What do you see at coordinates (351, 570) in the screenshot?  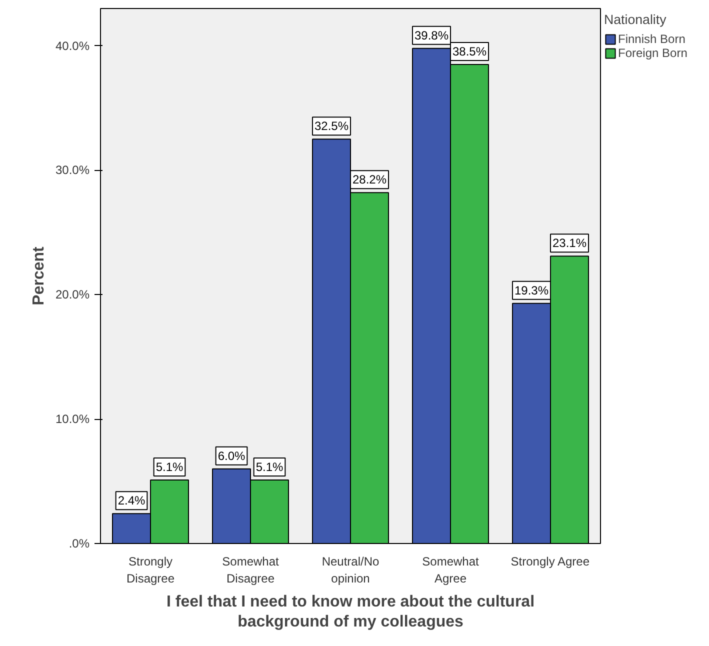 I see `x-tick-label: Neutral/No opinion` at bounding box center [351, 570].